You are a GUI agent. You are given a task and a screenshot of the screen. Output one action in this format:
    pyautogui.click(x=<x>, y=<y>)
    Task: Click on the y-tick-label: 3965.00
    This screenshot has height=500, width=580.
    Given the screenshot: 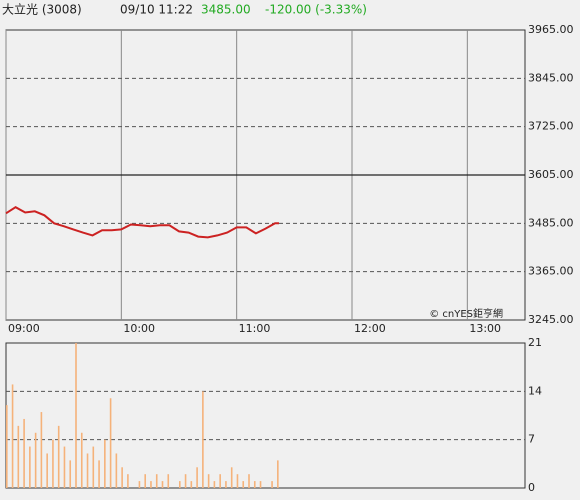 What is the action you would take?
    pyautogui.click(x=551, y=29)
    